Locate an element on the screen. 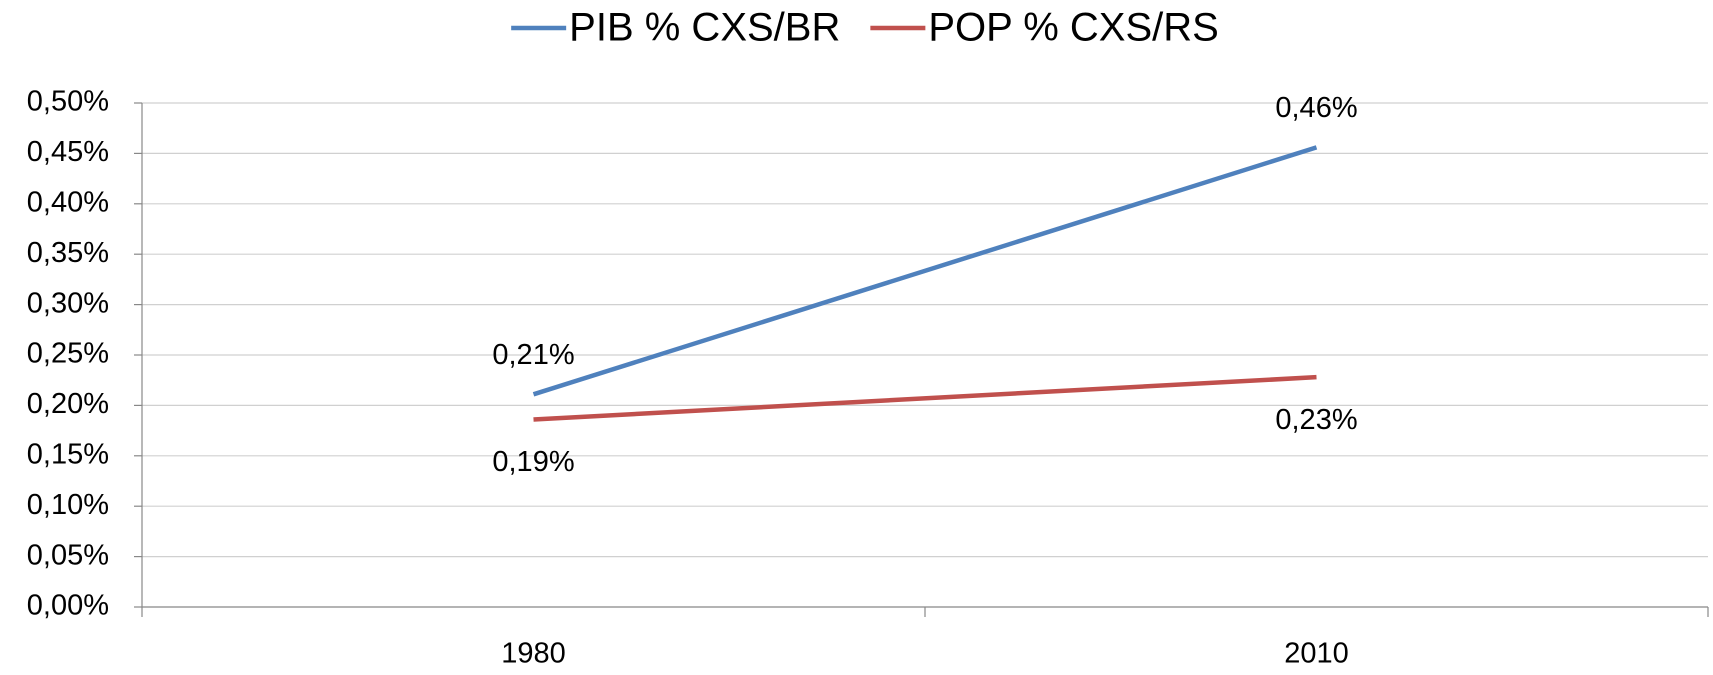 Image resolution: width=1713 pixels, height=675 pixels. y-tick-label: 0,35% is located at coordinates (68, 253).